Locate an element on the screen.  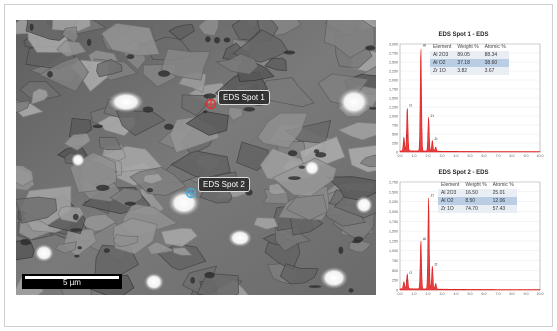
scale-bar-line is located at coordinates (72, 277).